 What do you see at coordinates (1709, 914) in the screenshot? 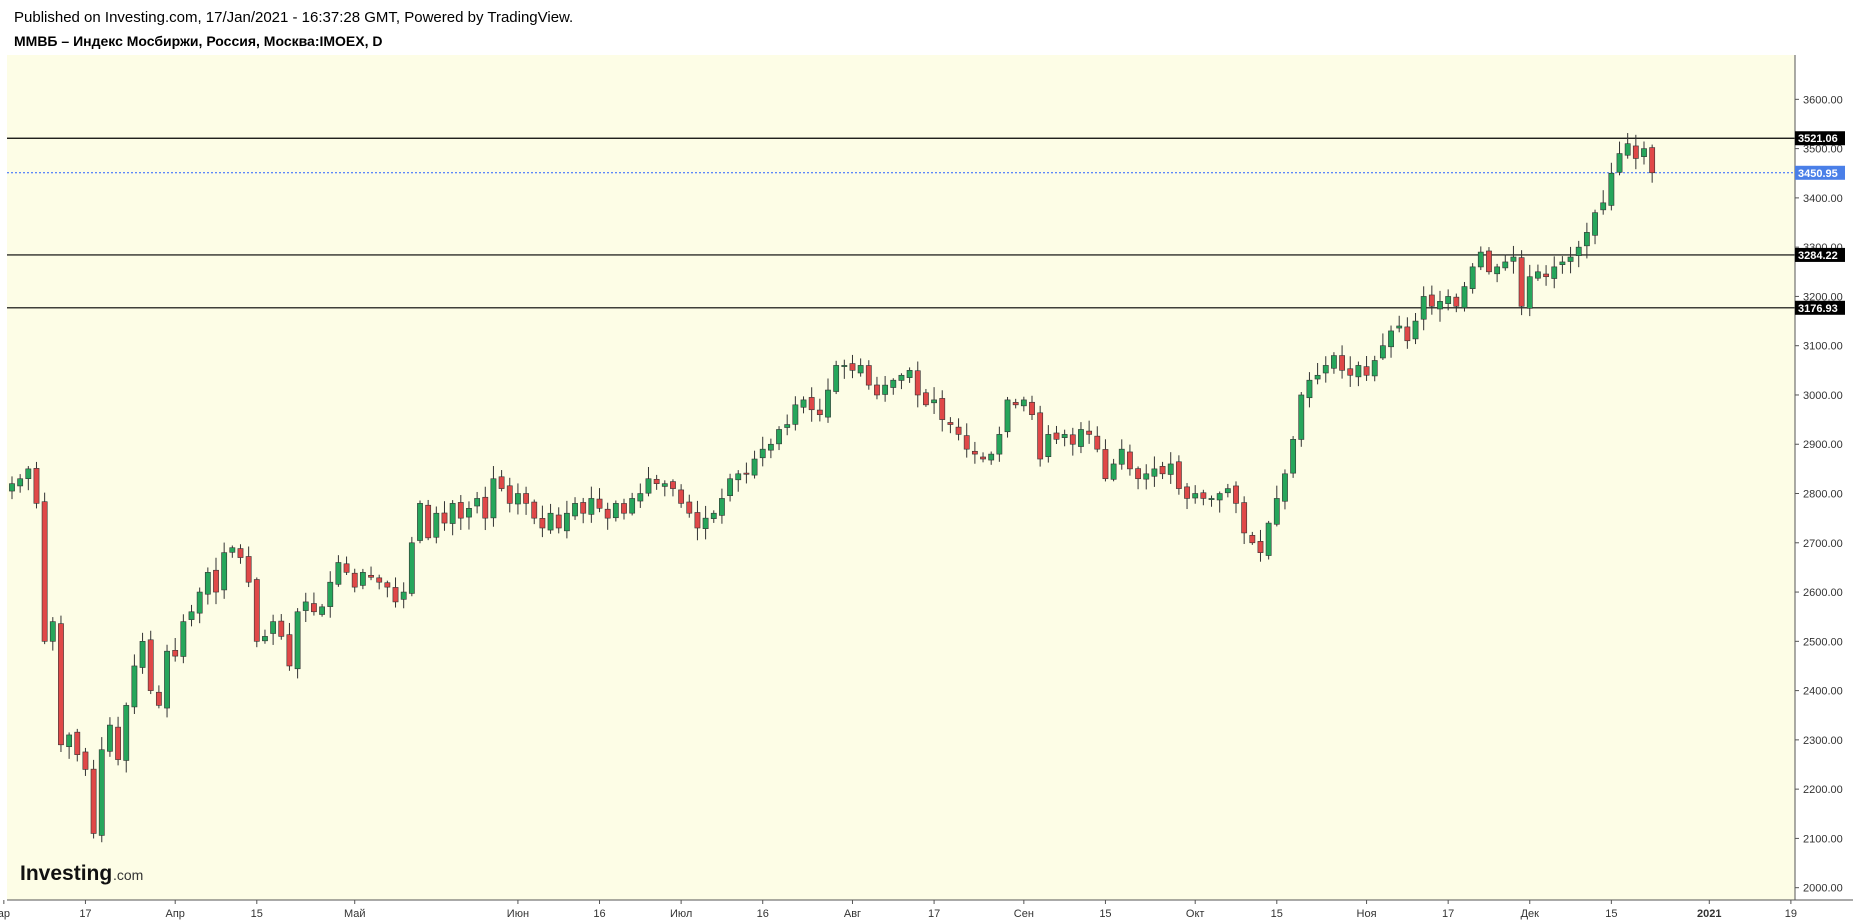
I see `x-tick-label: 2021` at bounding box center [1709, 914].